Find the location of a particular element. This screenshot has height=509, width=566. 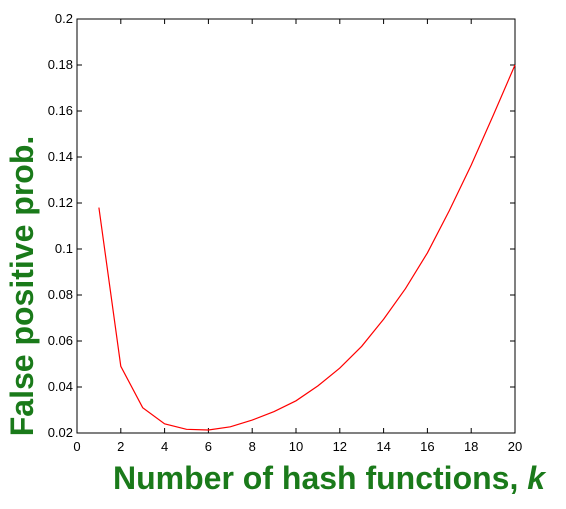

y-tick-label: 0.06 is located at coordinates (60, 340).